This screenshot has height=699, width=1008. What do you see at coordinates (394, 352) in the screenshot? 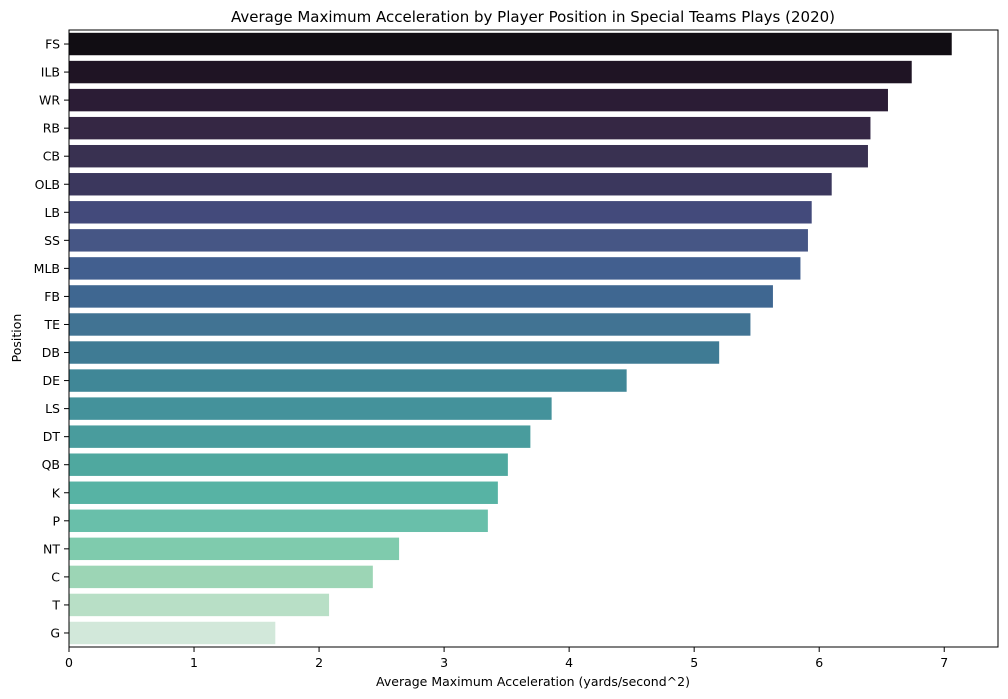
I see `bar-db` at bounding box center [394, 352].